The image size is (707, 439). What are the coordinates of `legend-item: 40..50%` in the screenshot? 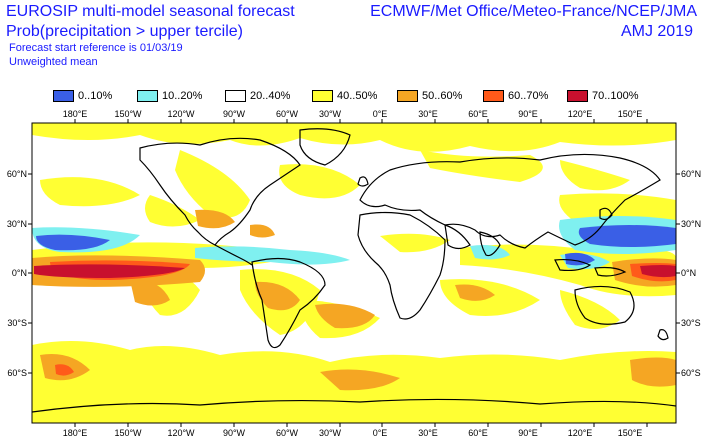 It's located at (344, 96).